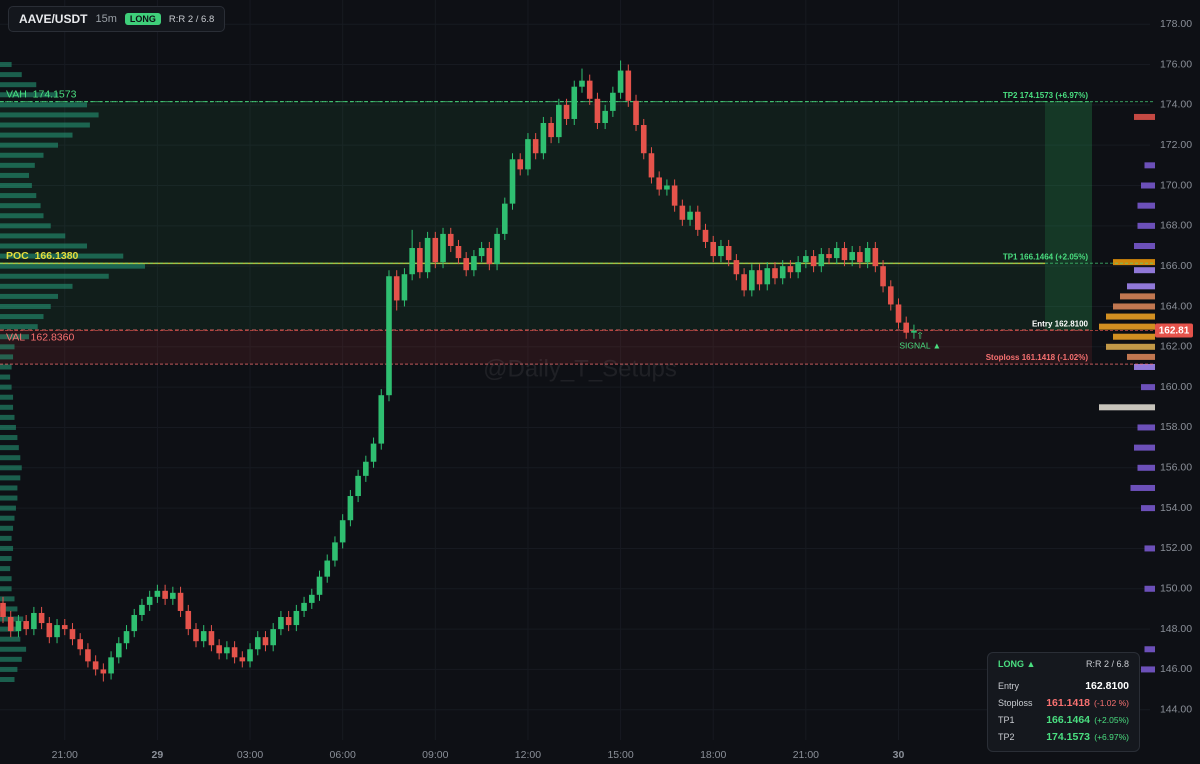 The width and height of the screenshot is (1200, 764). I want to click on header: AAVE/USDT 15m LONG R:R 2 / 6.8, so click(117, 19).